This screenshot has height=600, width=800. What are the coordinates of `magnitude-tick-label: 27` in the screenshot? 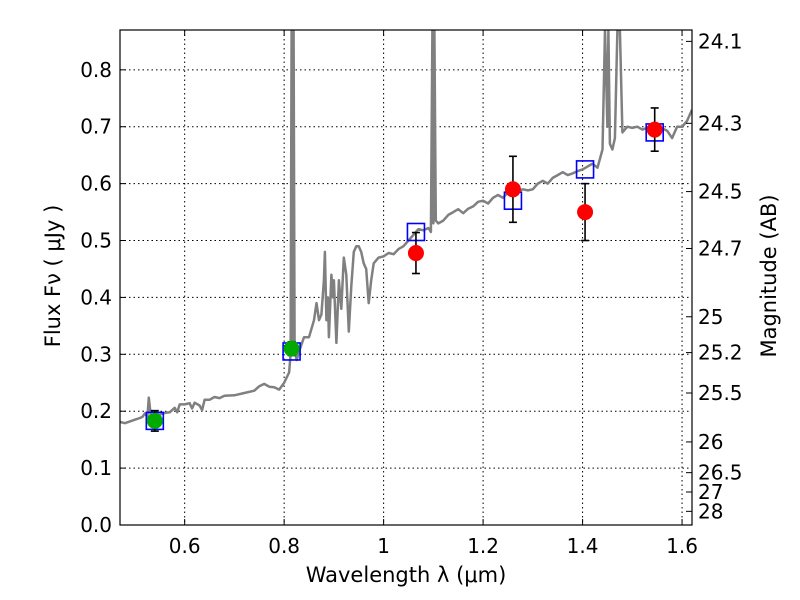 It's located at (710, 492).